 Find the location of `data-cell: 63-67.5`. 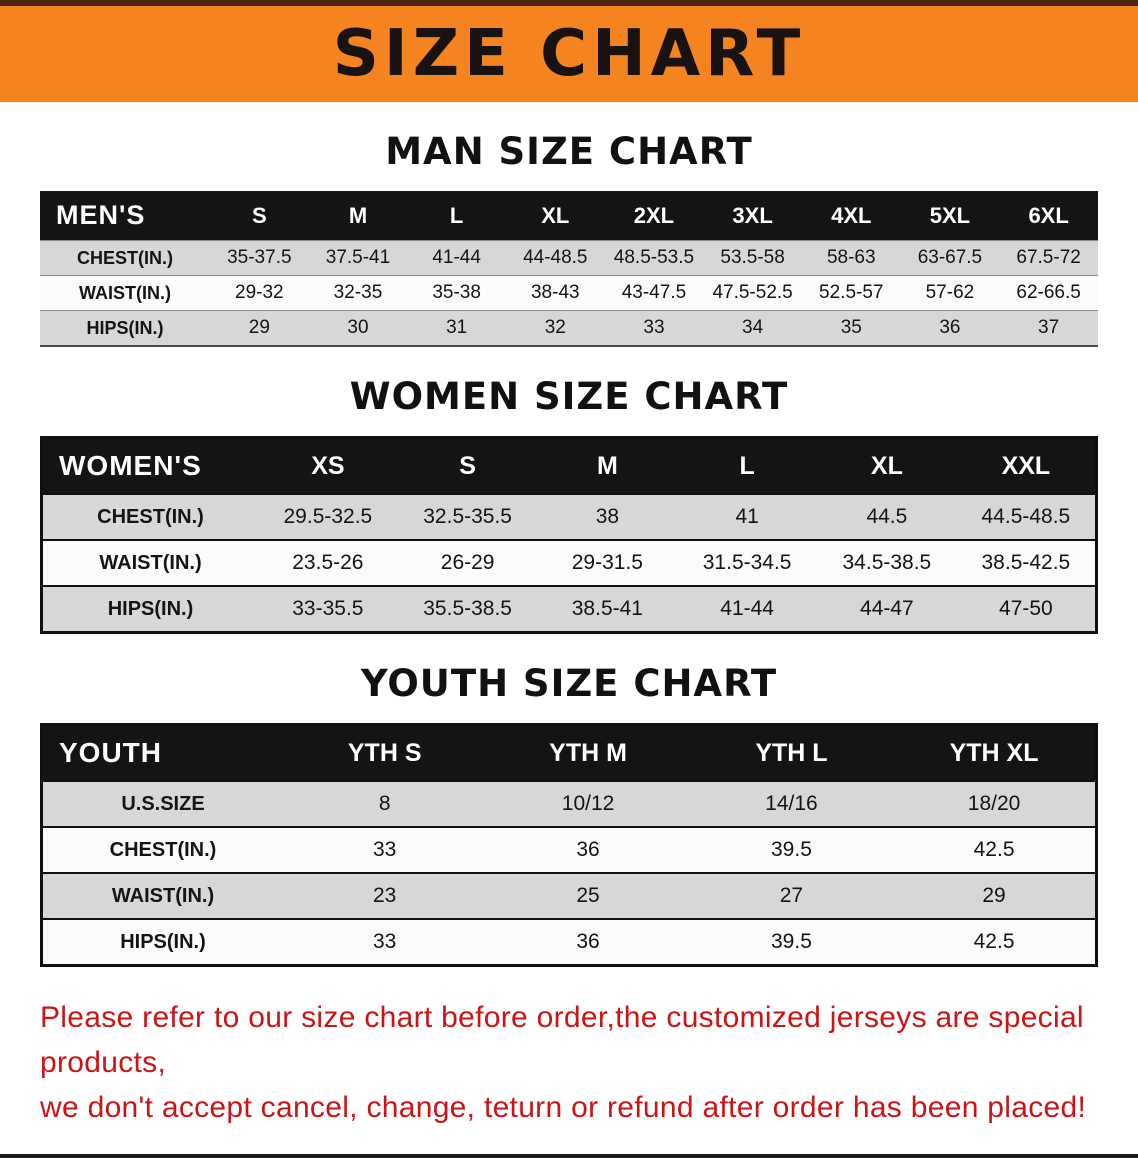

data-cell: 63-67.5 is located at coordinates (950, 257).